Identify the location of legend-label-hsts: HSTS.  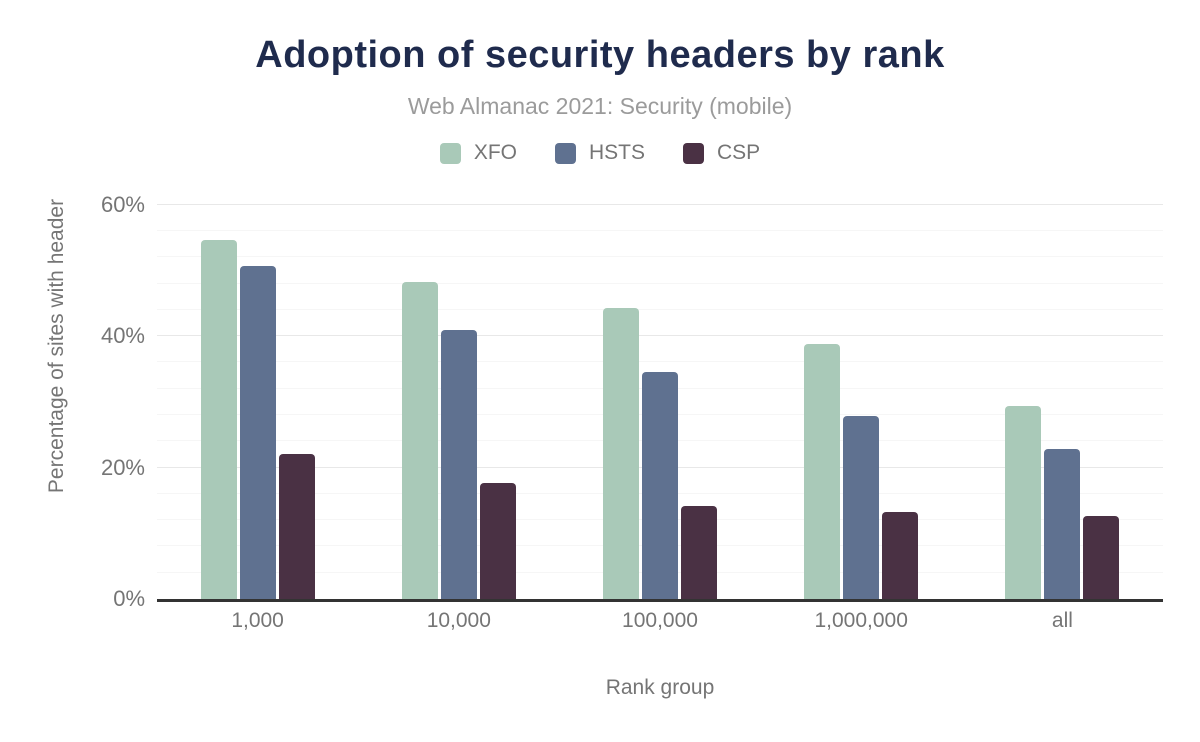
(616, 152).